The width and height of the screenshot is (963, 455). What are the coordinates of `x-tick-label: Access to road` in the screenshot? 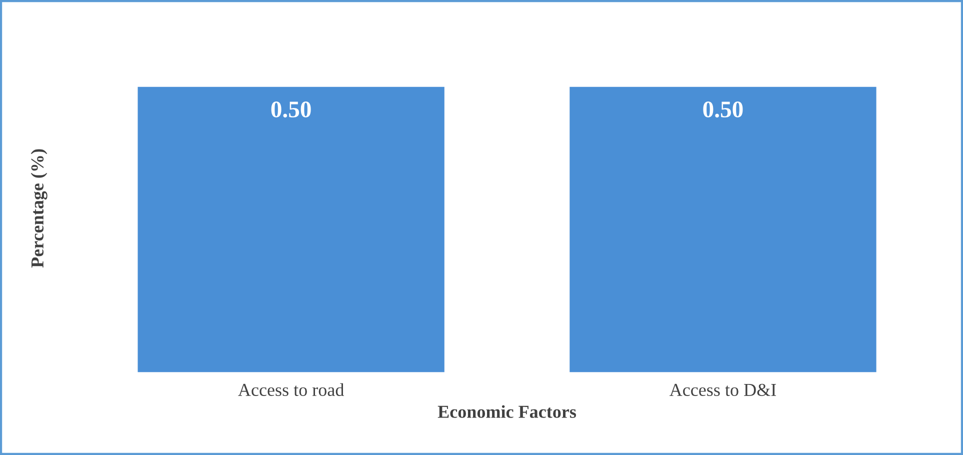 It's located at (291, 389).